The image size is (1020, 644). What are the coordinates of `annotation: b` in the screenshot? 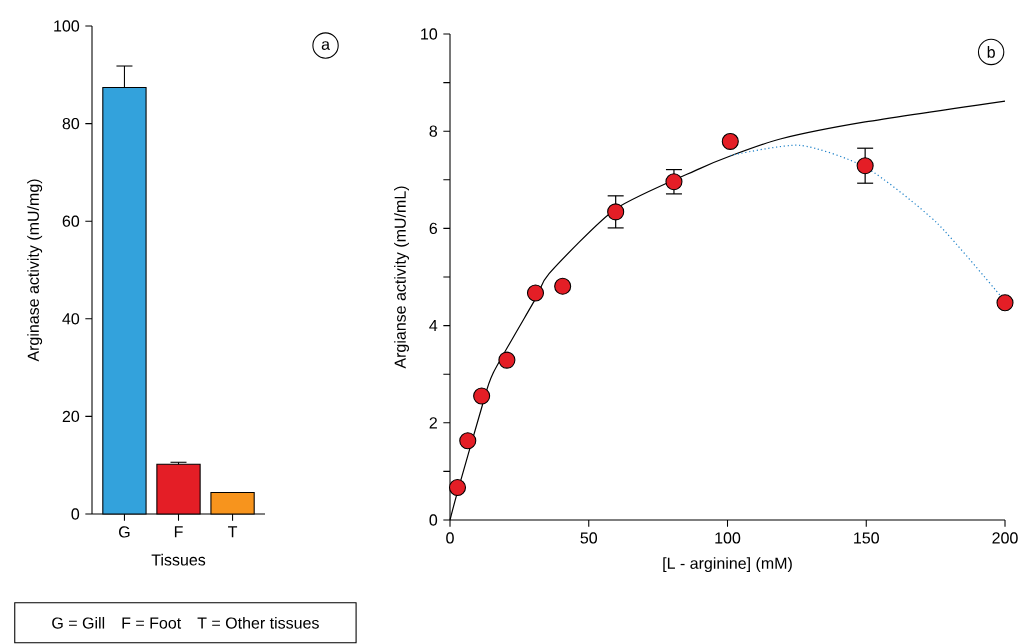 It's located at (991, 52).